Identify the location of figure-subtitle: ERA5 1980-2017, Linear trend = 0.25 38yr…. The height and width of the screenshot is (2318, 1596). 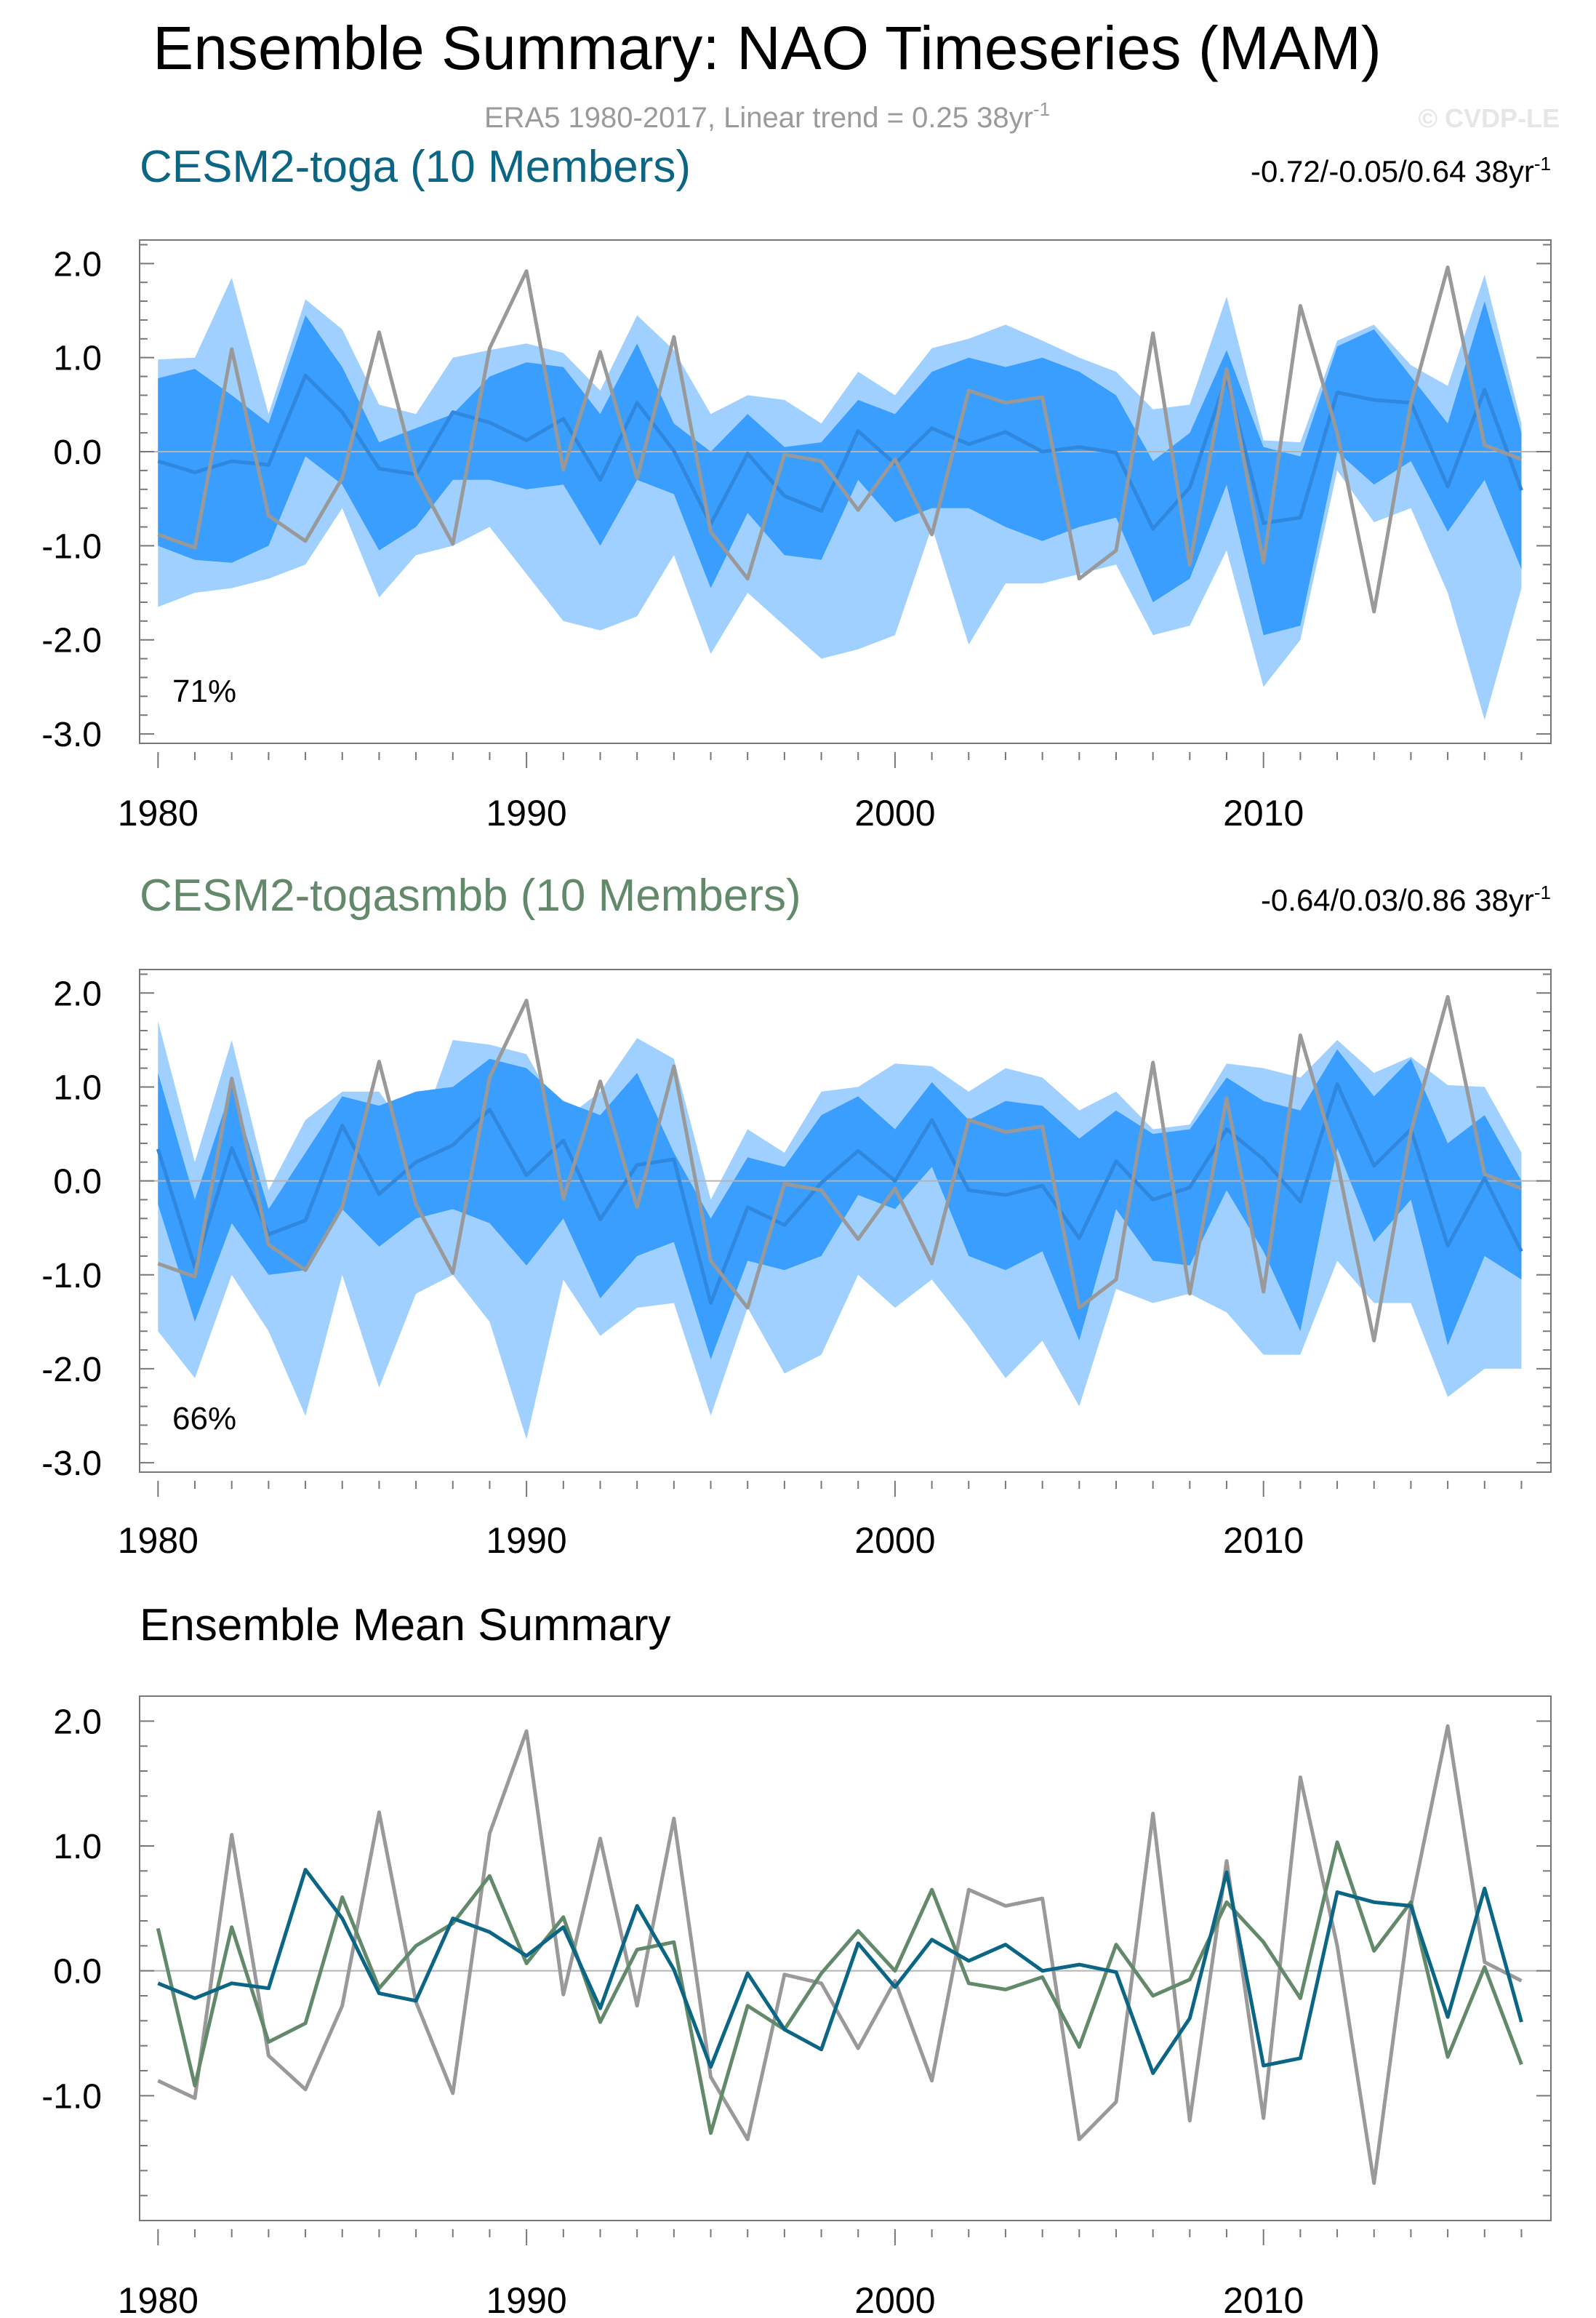
(767, 116).